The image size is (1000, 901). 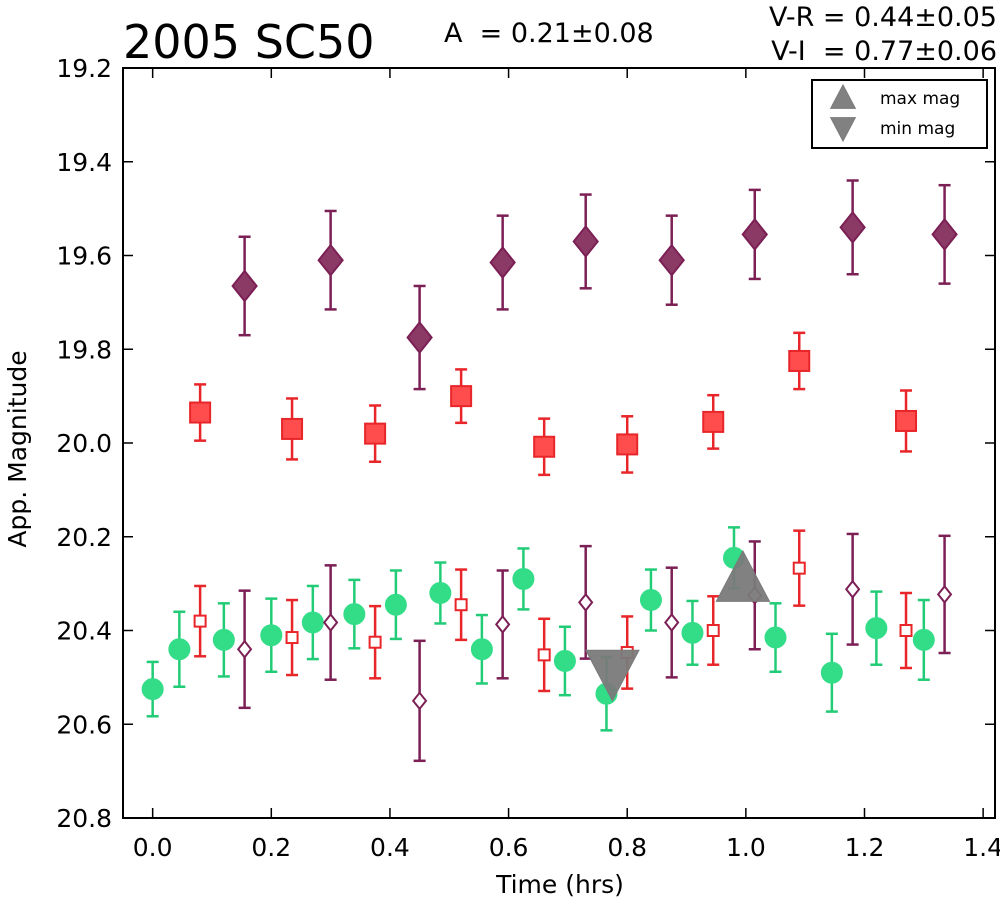 I want to click on x-tick-label: 1.0, so click(x=746, y=847).